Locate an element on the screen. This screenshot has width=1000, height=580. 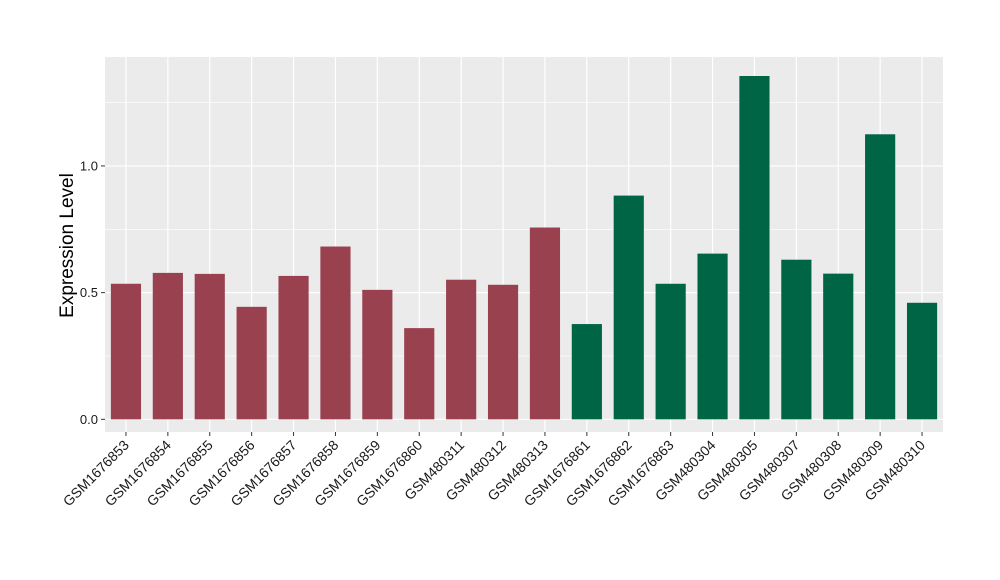
bar-GSM1676863 is located at coordinates (670, 351).